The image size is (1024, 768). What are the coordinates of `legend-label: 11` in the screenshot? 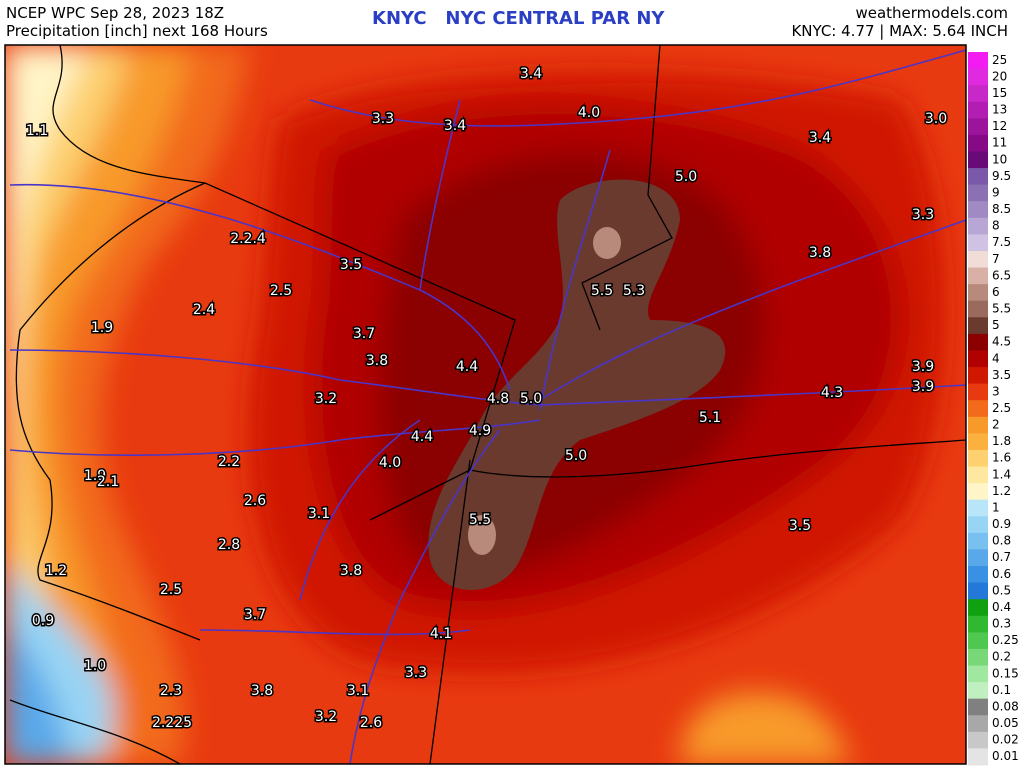 It's located at (999, 143).